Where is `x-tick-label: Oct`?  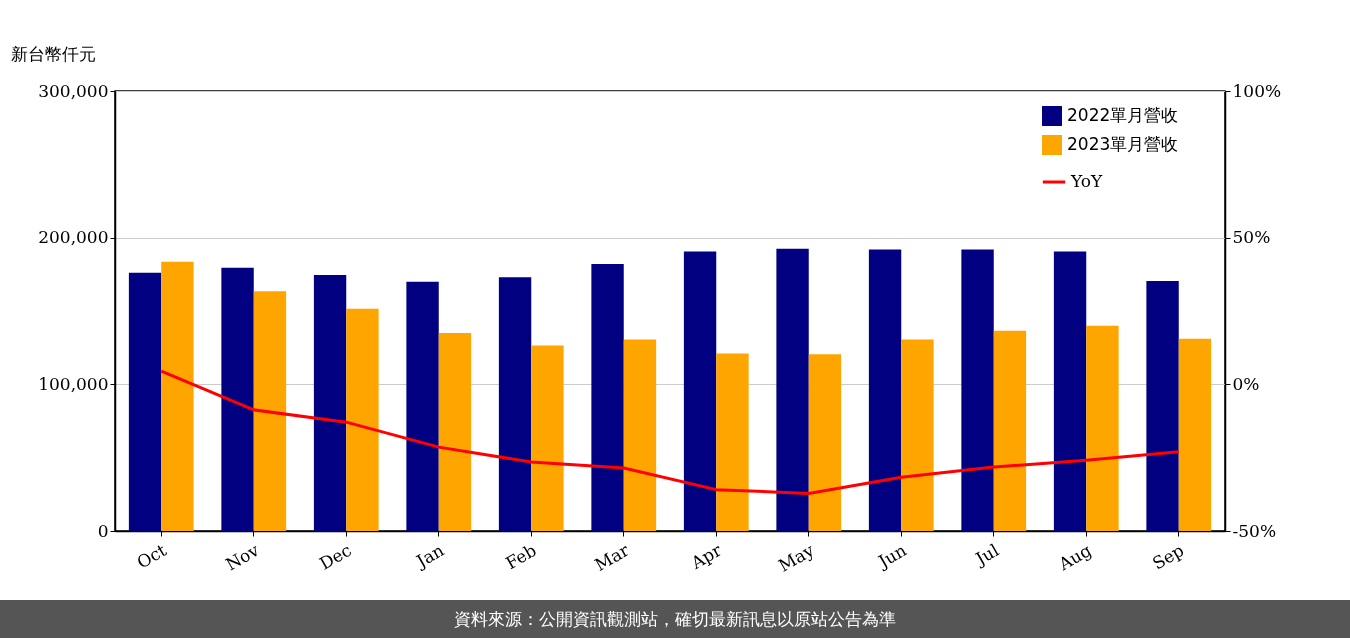
x-tick-label: Oct is located at coordinates (151, 556).